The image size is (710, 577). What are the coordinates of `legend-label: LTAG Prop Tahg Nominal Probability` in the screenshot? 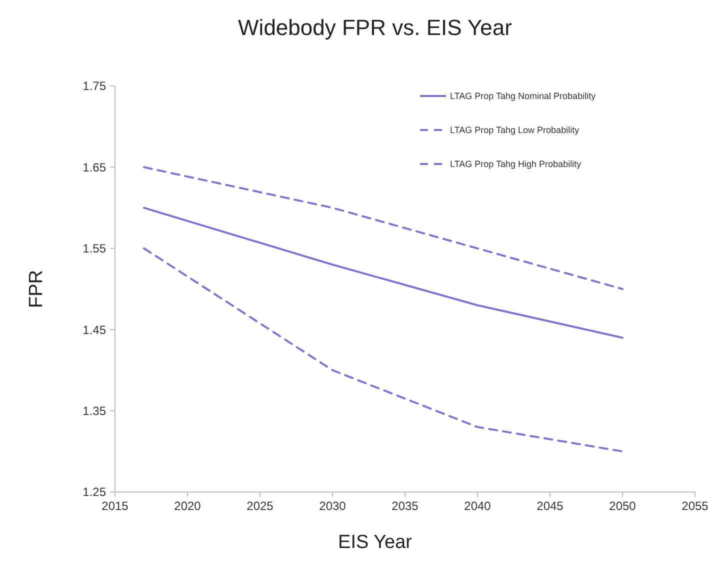 It's located at (523, 96).